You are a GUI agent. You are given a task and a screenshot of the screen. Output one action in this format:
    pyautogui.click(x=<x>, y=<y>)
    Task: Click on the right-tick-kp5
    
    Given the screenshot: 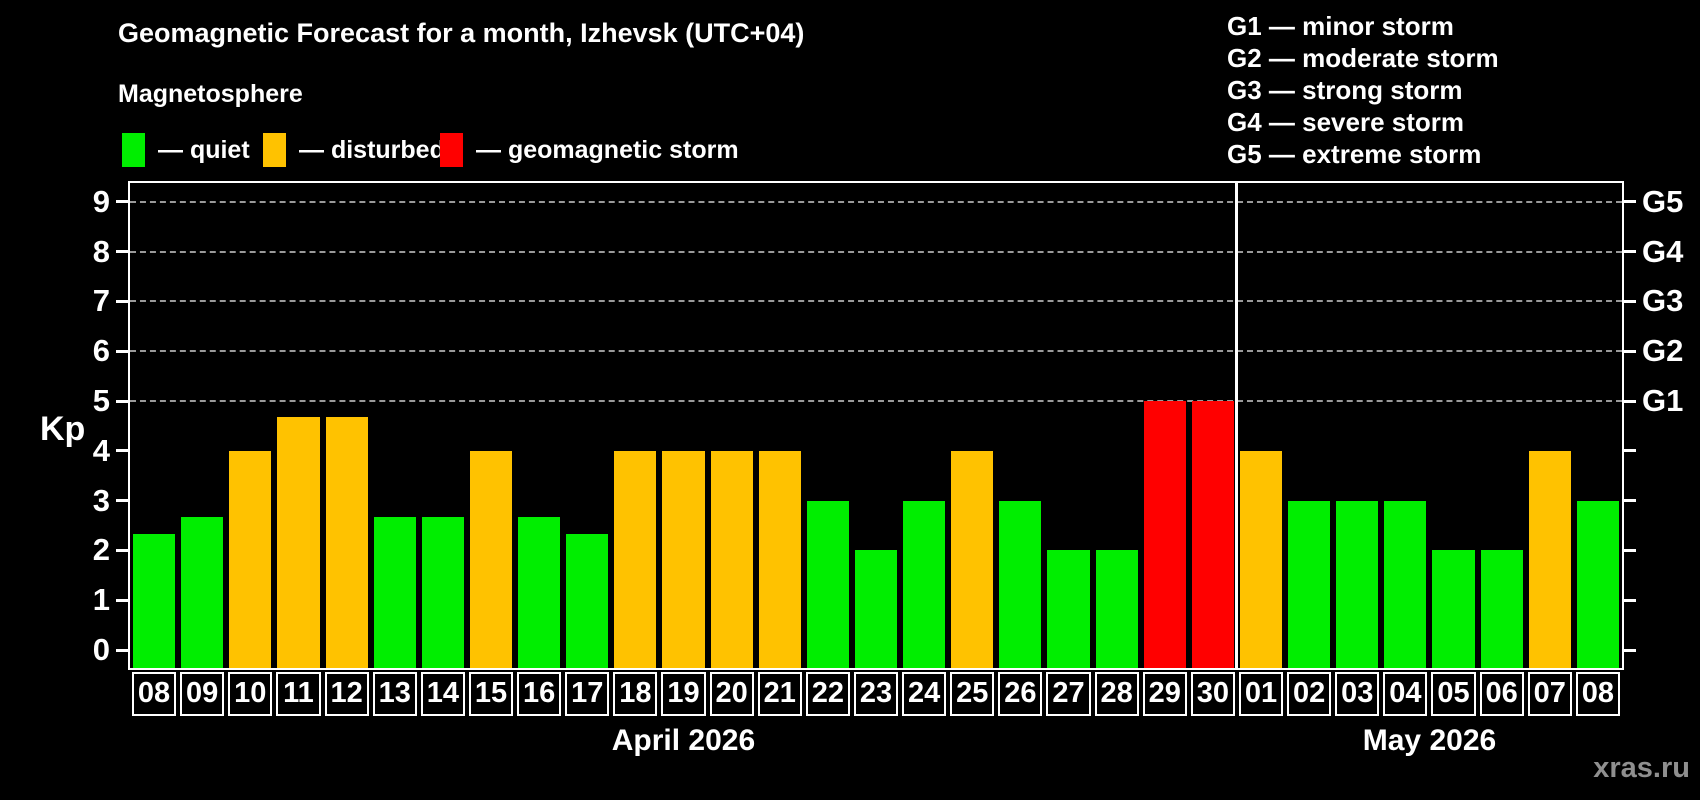 What is the action you would take?
    pyautogui.click(x=1630, y=401)
    